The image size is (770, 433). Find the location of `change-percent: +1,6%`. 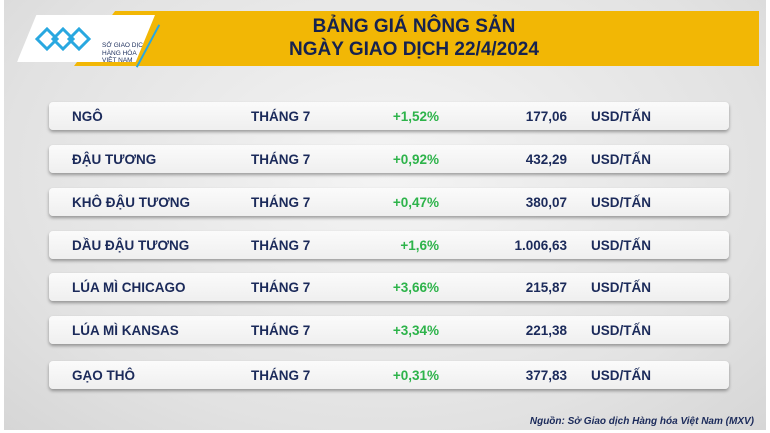

change-percent: +1,6% is located at coordinates (419, 245).